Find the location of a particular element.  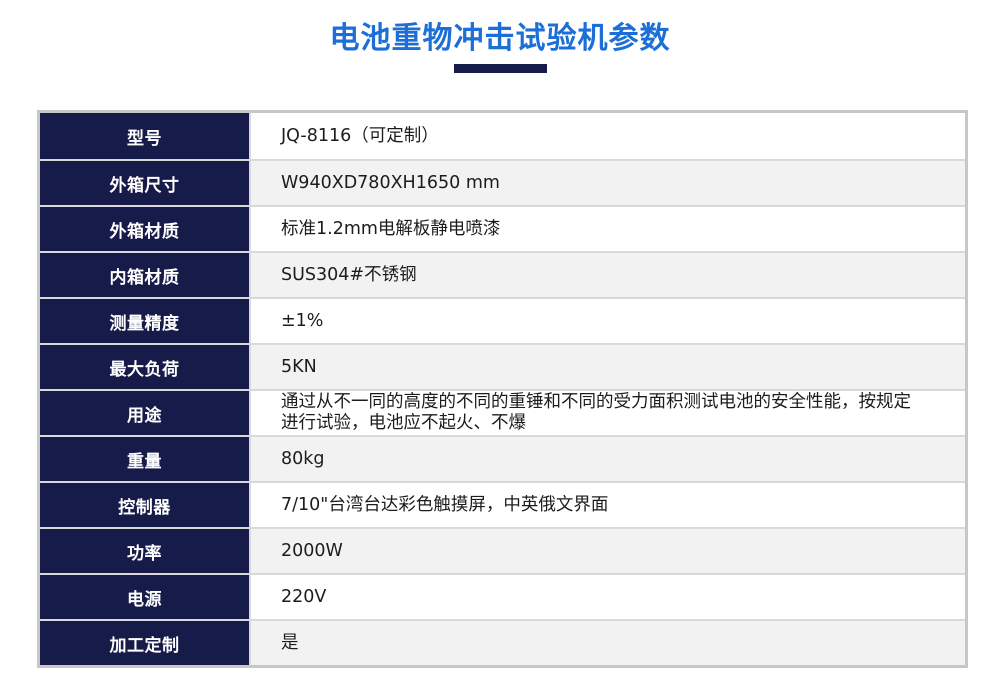

table-row: 功率 2000W is located at coordinates (502, 550).